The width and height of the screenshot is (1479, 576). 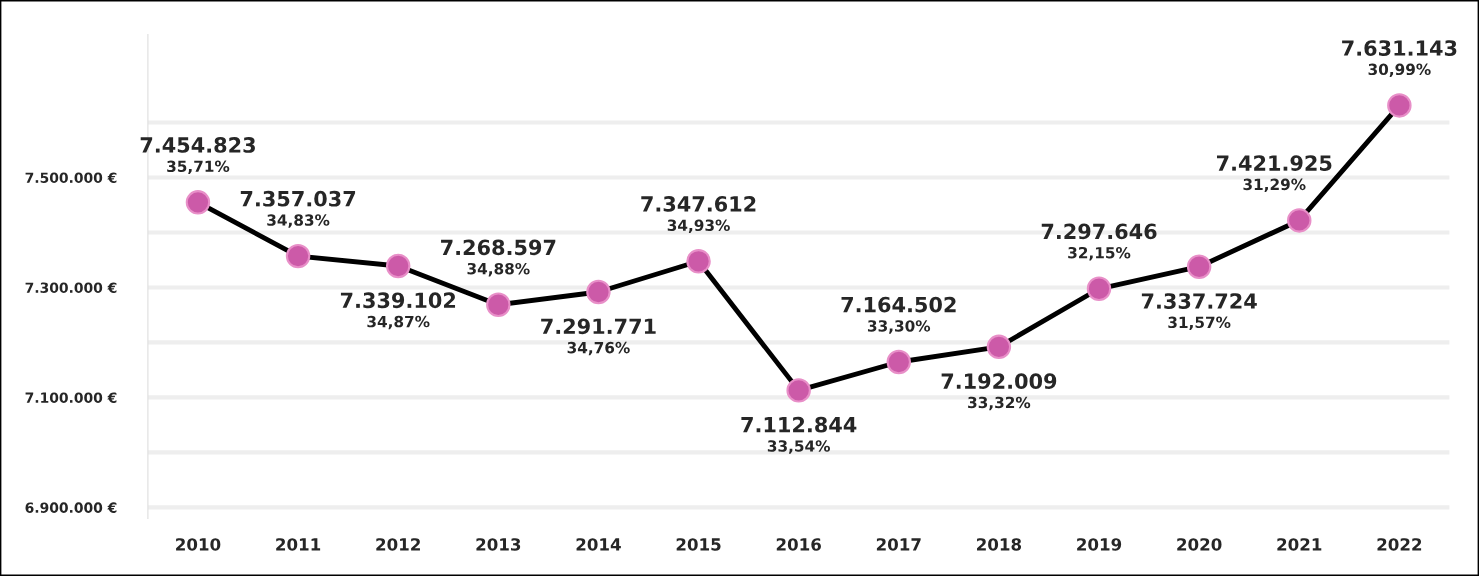 What do you see at coordinates (197, 145) in the screenshot?
I see `data-label: 7.454.823` at bounding box center [197, 145].